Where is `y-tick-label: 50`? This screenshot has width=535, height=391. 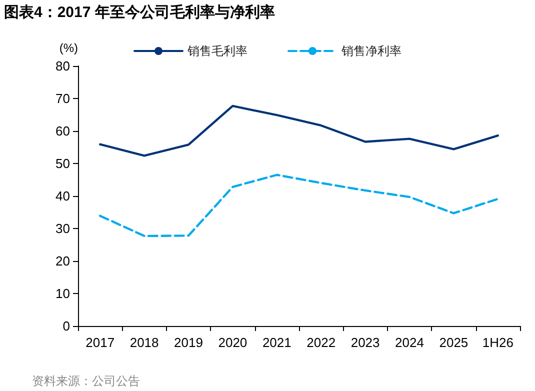
y-tick-label: 50 is located at coordinates (63, 163).